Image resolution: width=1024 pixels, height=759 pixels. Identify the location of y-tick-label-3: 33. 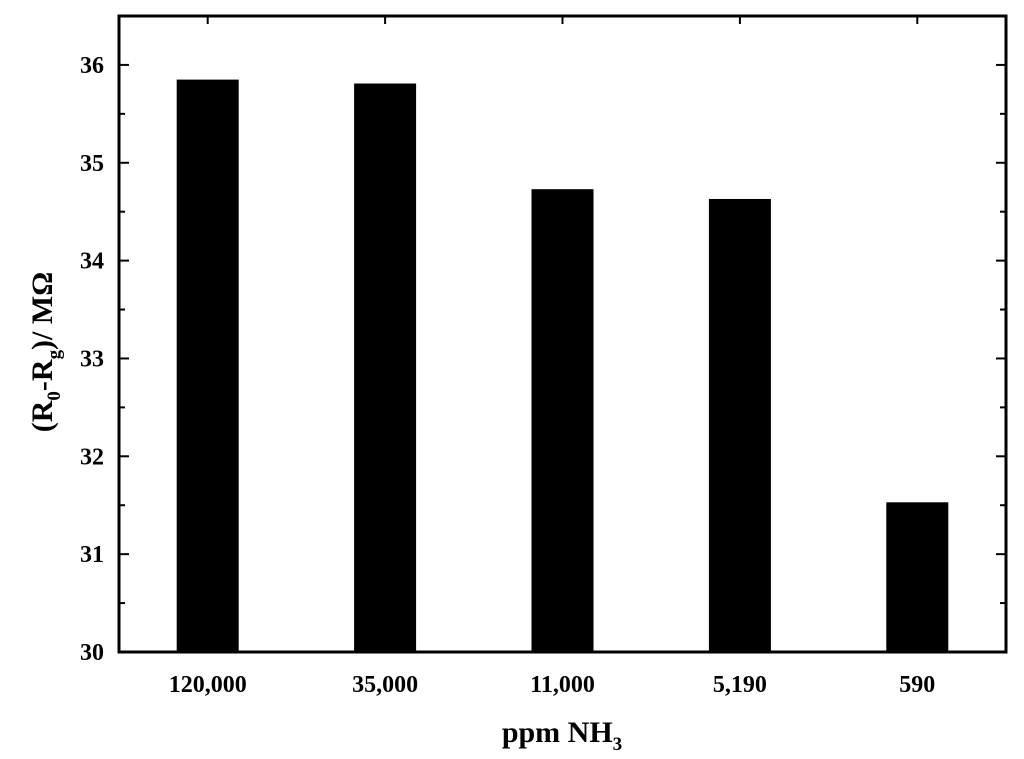
(92, 359).